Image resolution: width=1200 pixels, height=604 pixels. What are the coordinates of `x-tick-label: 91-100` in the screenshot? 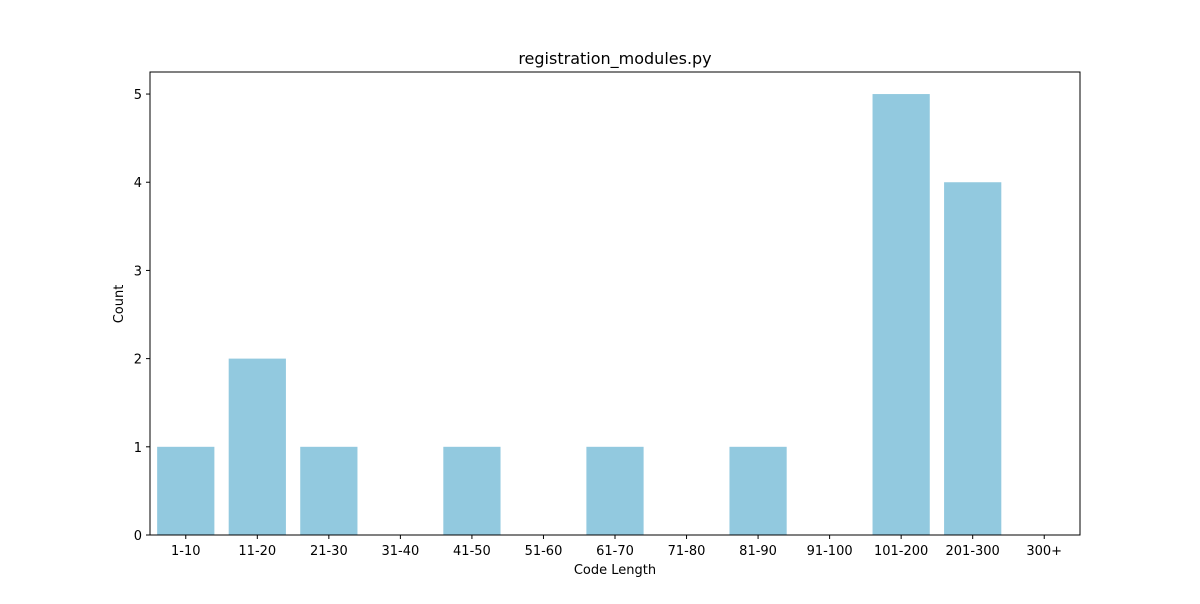 It's located at (830, 551).